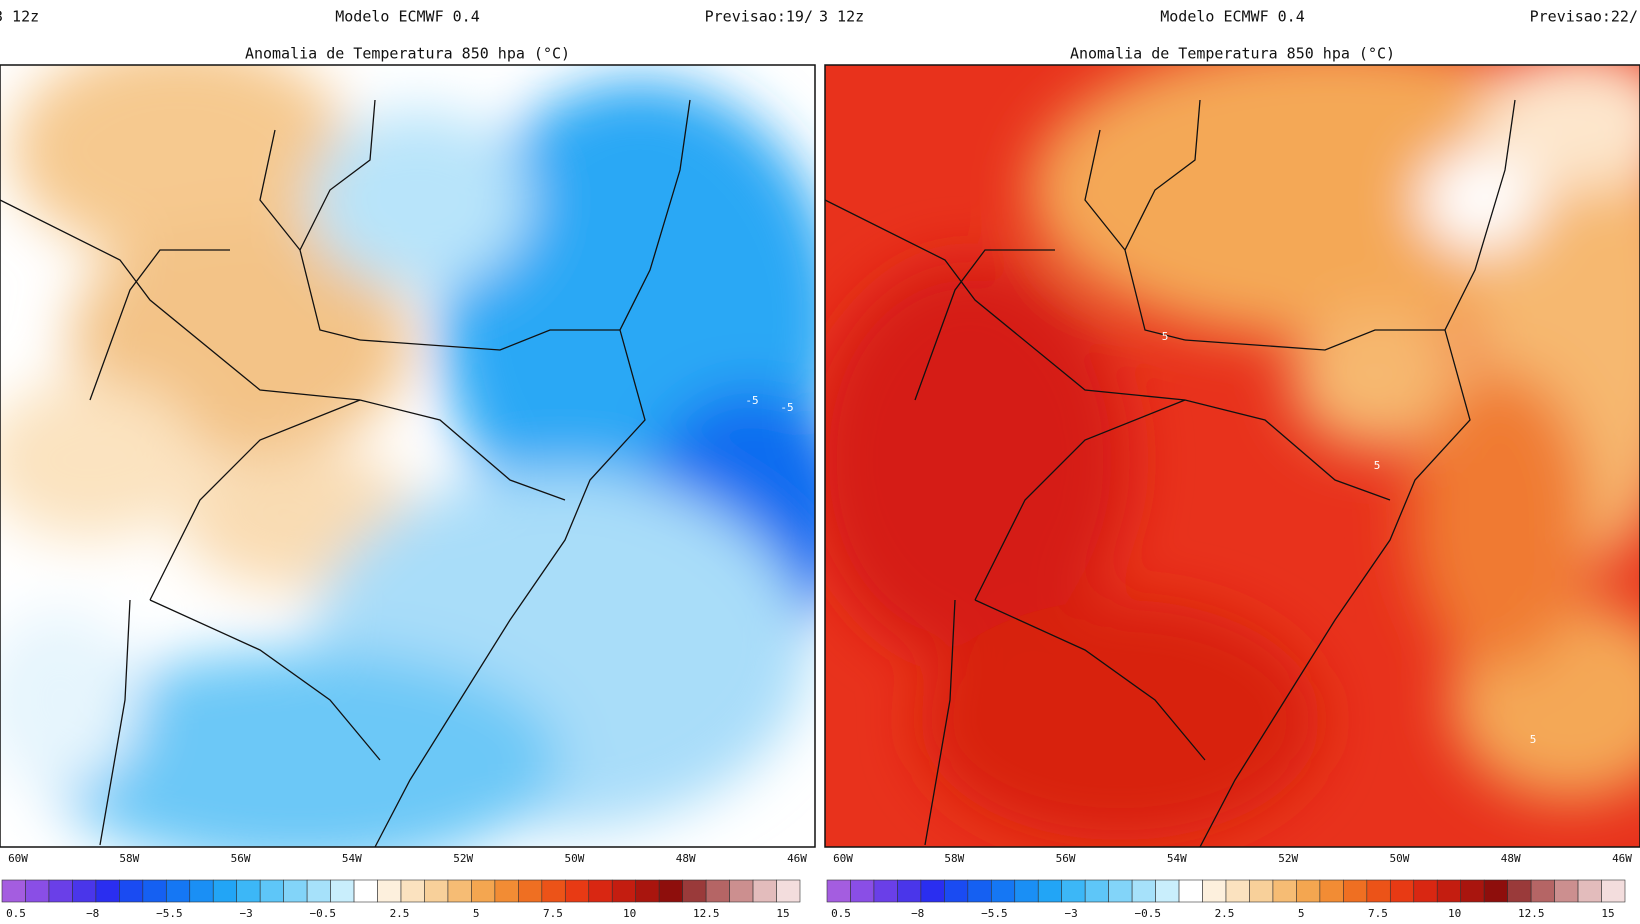 Image resolution: width=1640 pixels, height=924 pixels. Describe the element at coordinates (129, 858) in the screenshot. I see `longitude-label: 58W` at that location.